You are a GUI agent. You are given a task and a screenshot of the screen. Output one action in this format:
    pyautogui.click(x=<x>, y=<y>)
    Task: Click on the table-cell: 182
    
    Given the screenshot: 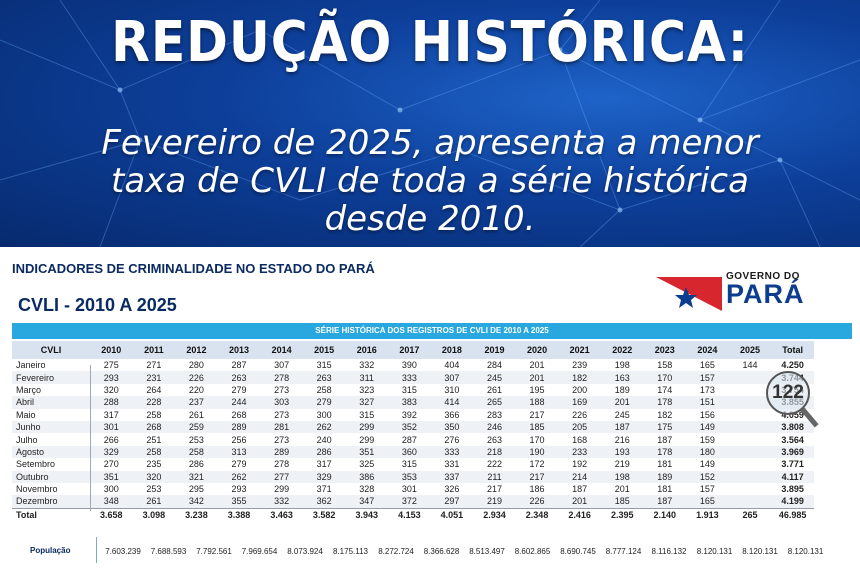 What is the action you would take?
    pyautogui.click(x=579, y=377)
    